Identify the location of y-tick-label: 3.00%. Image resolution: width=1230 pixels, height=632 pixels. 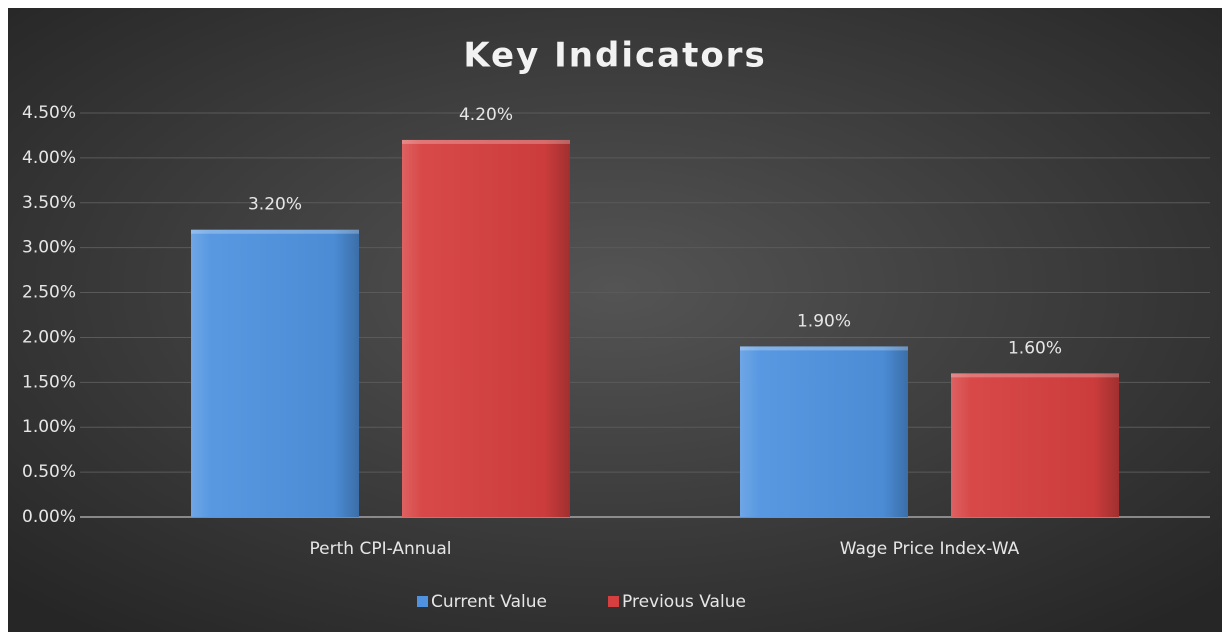
(49, 248).